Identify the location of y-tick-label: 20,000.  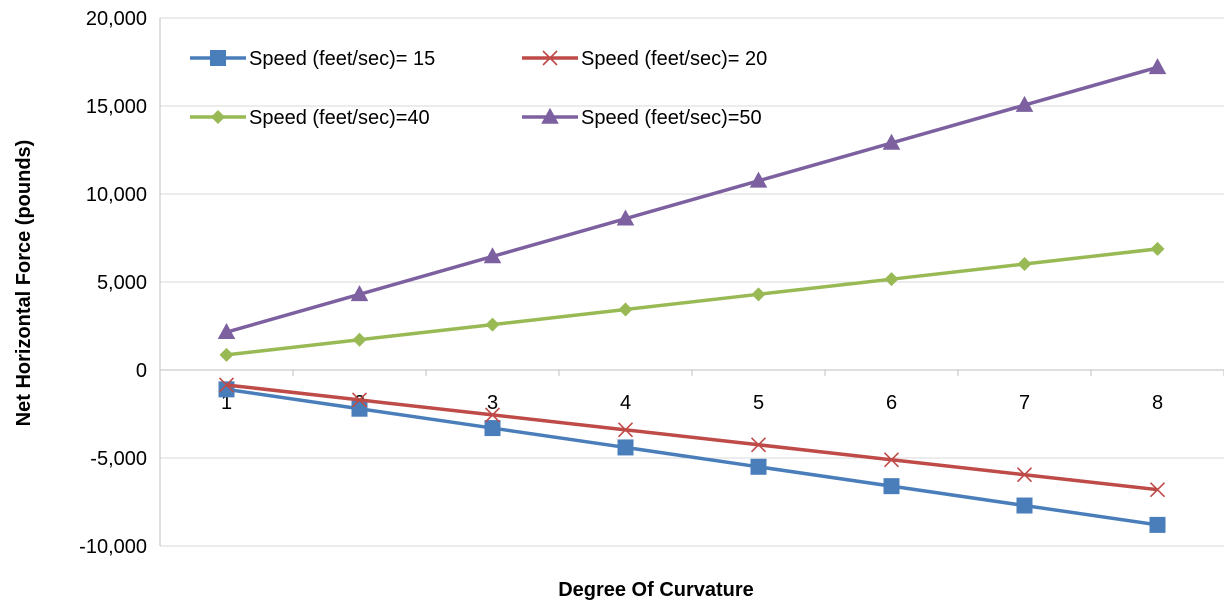
(116, 19).